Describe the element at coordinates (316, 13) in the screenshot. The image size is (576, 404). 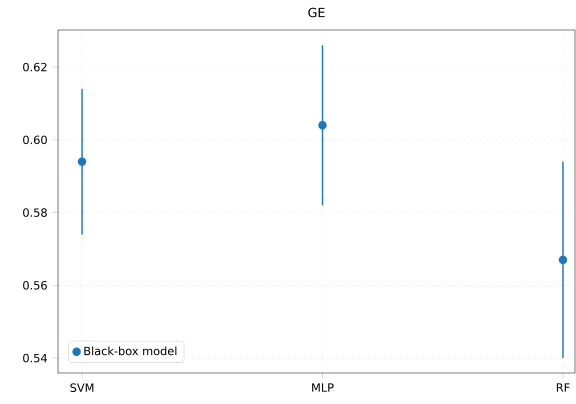
I see `chart-title: GE` at that location.